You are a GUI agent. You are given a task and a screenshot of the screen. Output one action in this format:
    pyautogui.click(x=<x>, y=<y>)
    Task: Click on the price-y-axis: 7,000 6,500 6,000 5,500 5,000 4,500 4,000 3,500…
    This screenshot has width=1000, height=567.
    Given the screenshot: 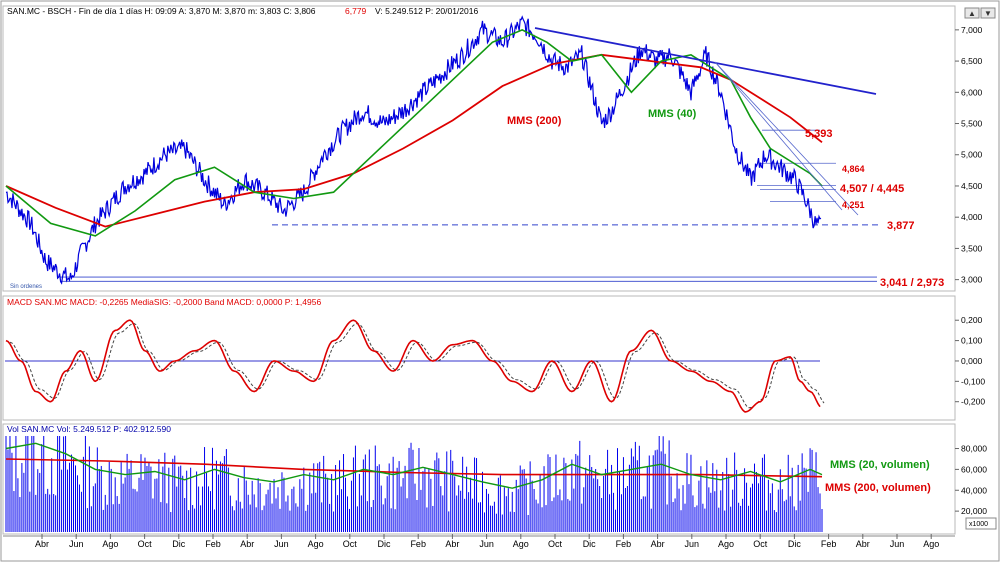 What is the action you would take?
    pyautogui.click(x=969, y=155)
    